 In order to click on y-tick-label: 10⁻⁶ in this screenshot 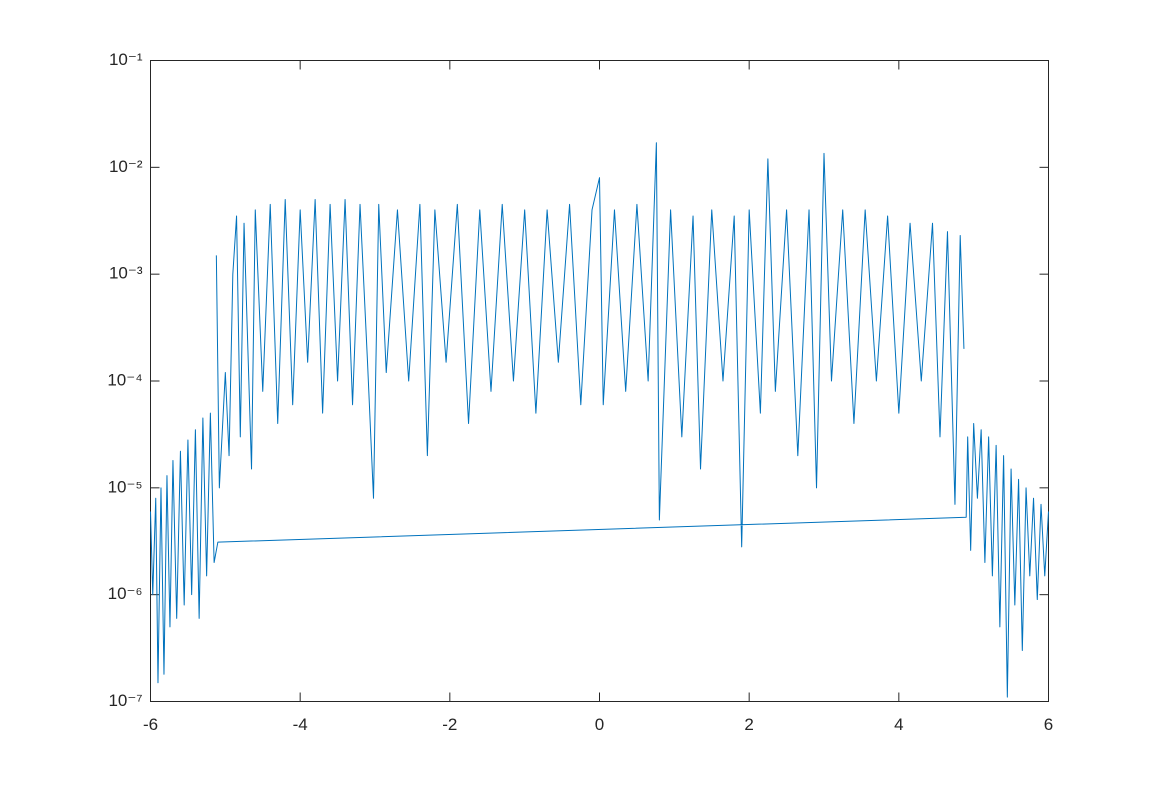, I will do `click(125, 593)`.